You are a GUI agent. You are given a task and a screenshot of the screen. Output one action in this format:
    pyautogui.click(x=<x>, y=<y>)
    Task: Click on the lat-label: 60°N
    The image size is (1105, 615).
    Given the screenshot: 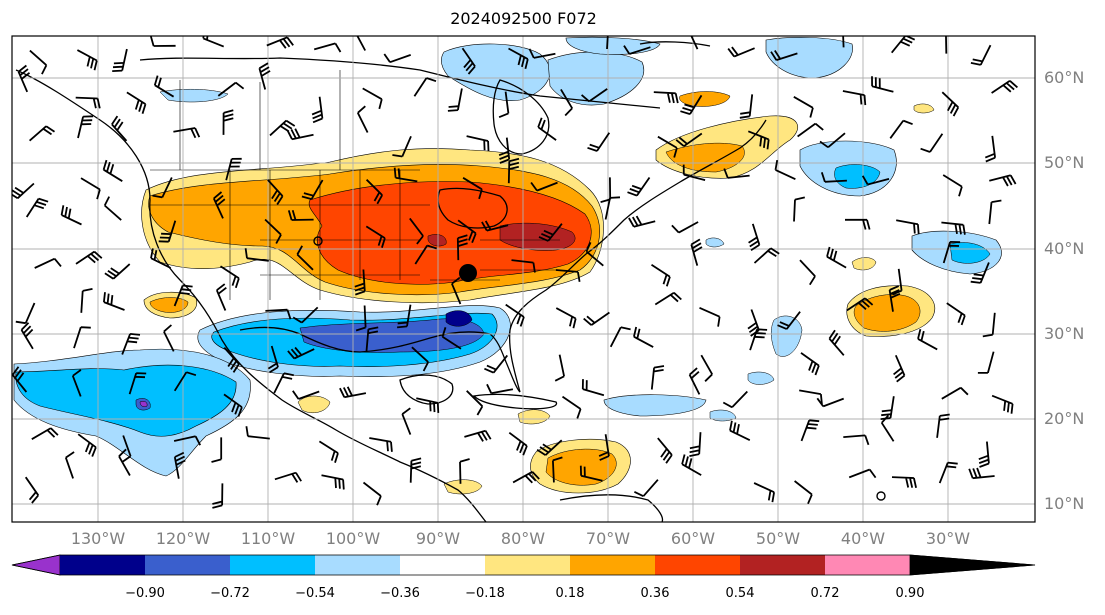 What is the action you would take?
    pyautogui.click(x=1064, y=77)
    